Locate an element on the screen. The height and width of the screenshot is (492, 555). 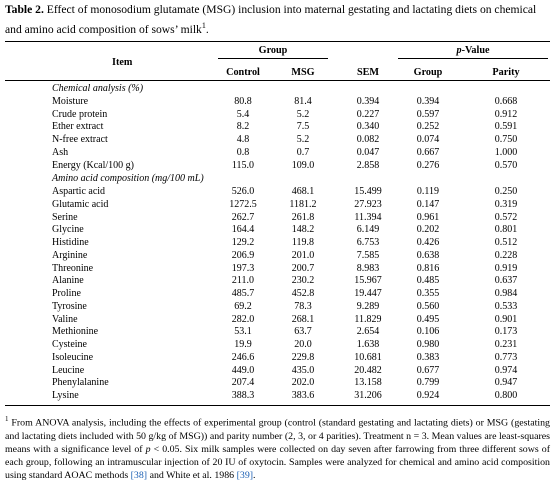
row-group-value: 0.638 is located at coordinates (428, 255).